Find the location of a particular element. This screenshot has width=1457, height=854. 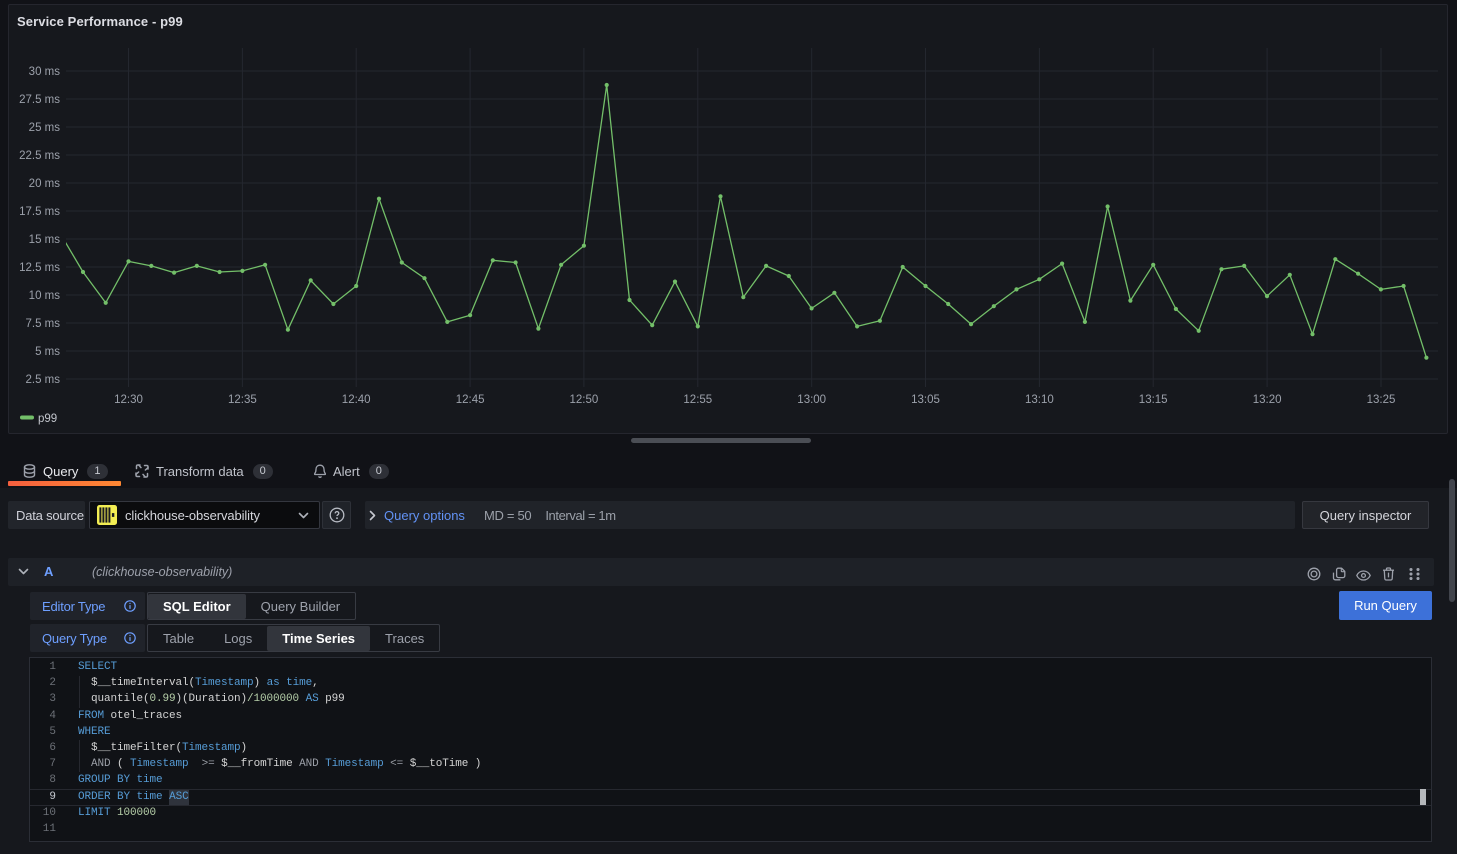

svg-text: 7.5 ms is located at coordinates (42, 324).